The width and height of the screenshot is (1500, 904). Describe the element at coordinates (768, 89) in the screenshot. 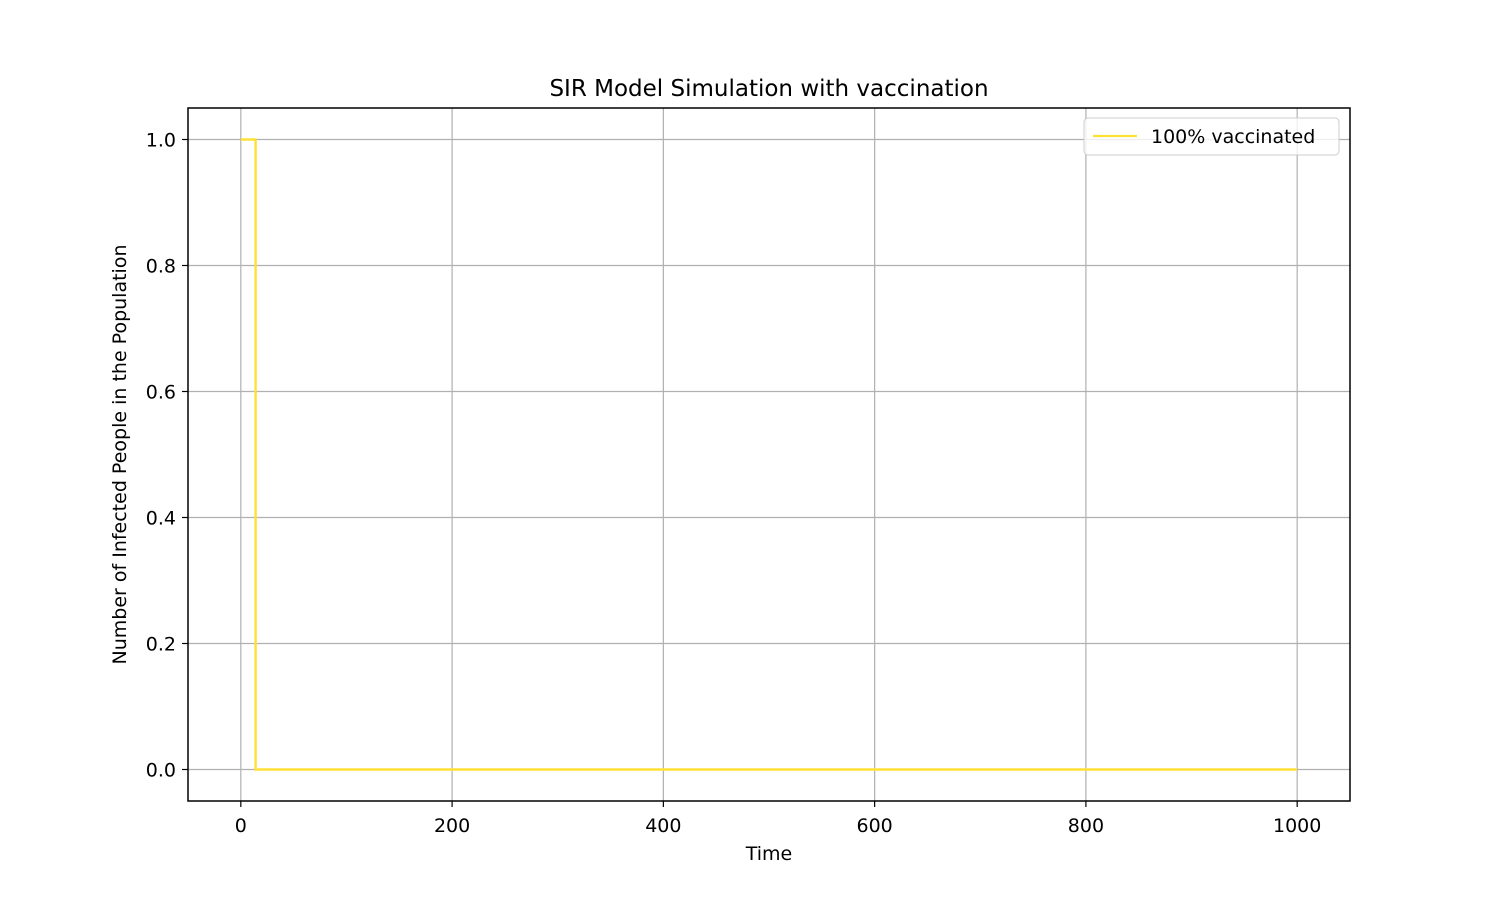

I see `chart-title: SIR Model Simulation with vaccination` at that location.